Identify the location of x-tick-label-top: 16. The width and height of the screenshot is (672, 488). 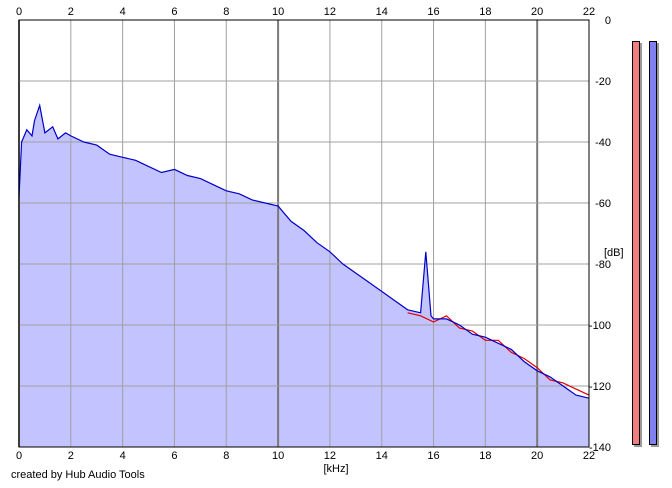
(433, 12).